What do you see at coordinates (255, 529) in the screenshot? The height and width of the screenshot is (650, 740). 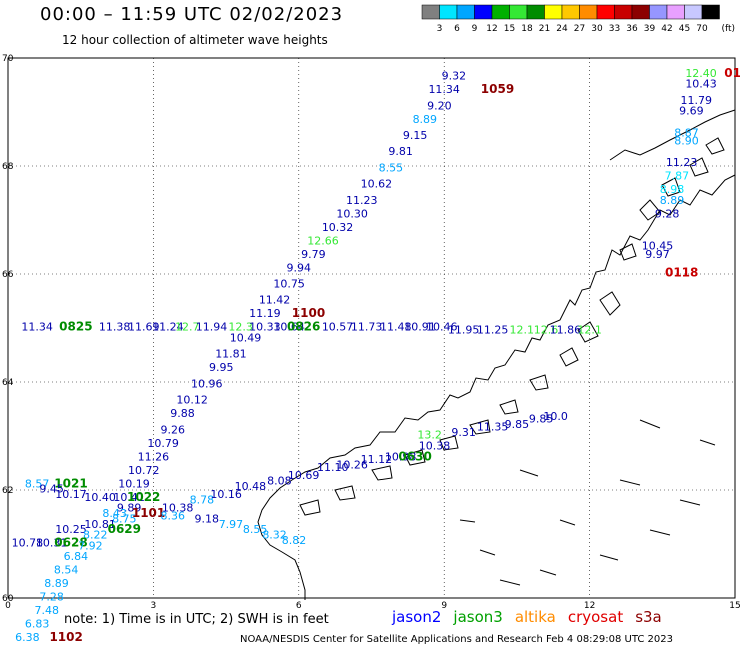 I see `wave-height-value: 8.55` at bounding box center [255, 529].